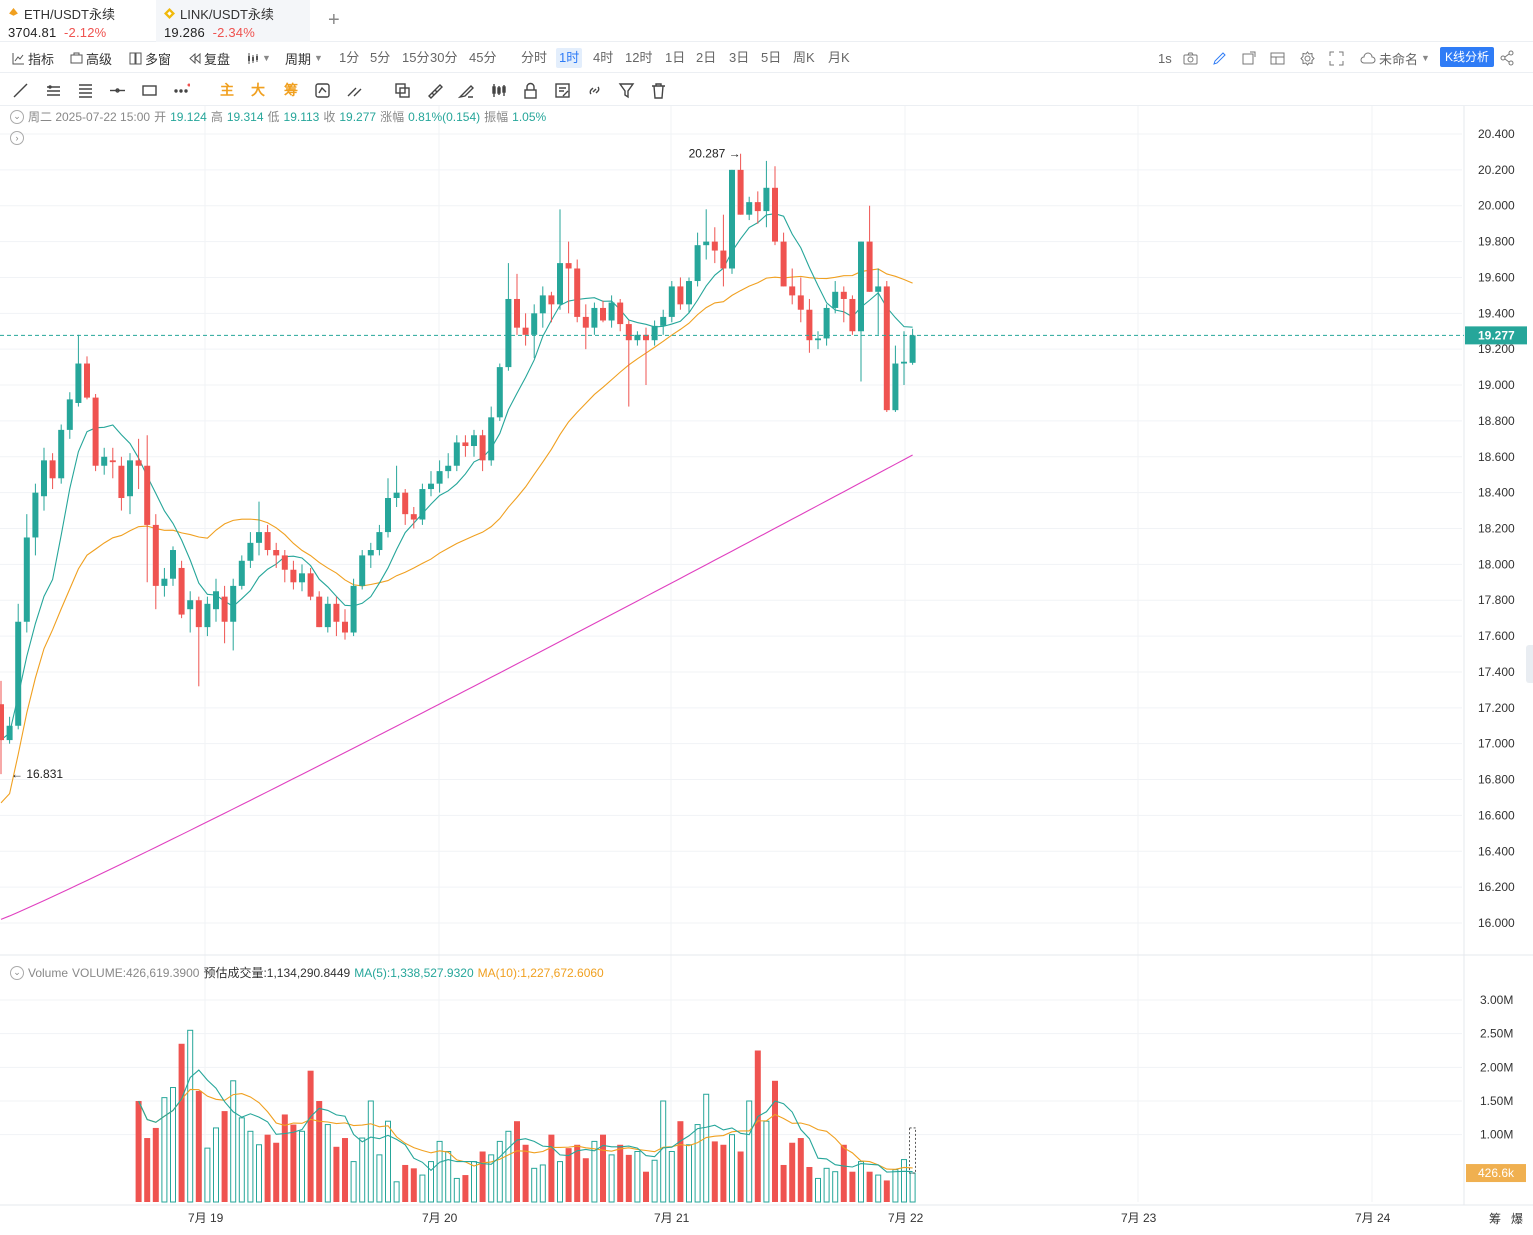 The width and height of the screenshot is (1533, 1235). What do you see at coordinates (434, 90) in the screenshot?
I see `ruler-tool` at bounding box center [434, 90].